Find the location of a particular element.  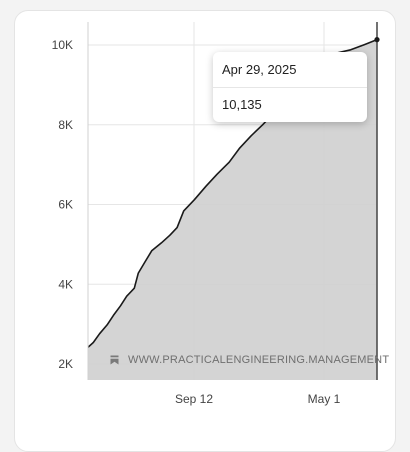

tooltip-date: Apr 29, 2025 is located at coordinates (259, 69).